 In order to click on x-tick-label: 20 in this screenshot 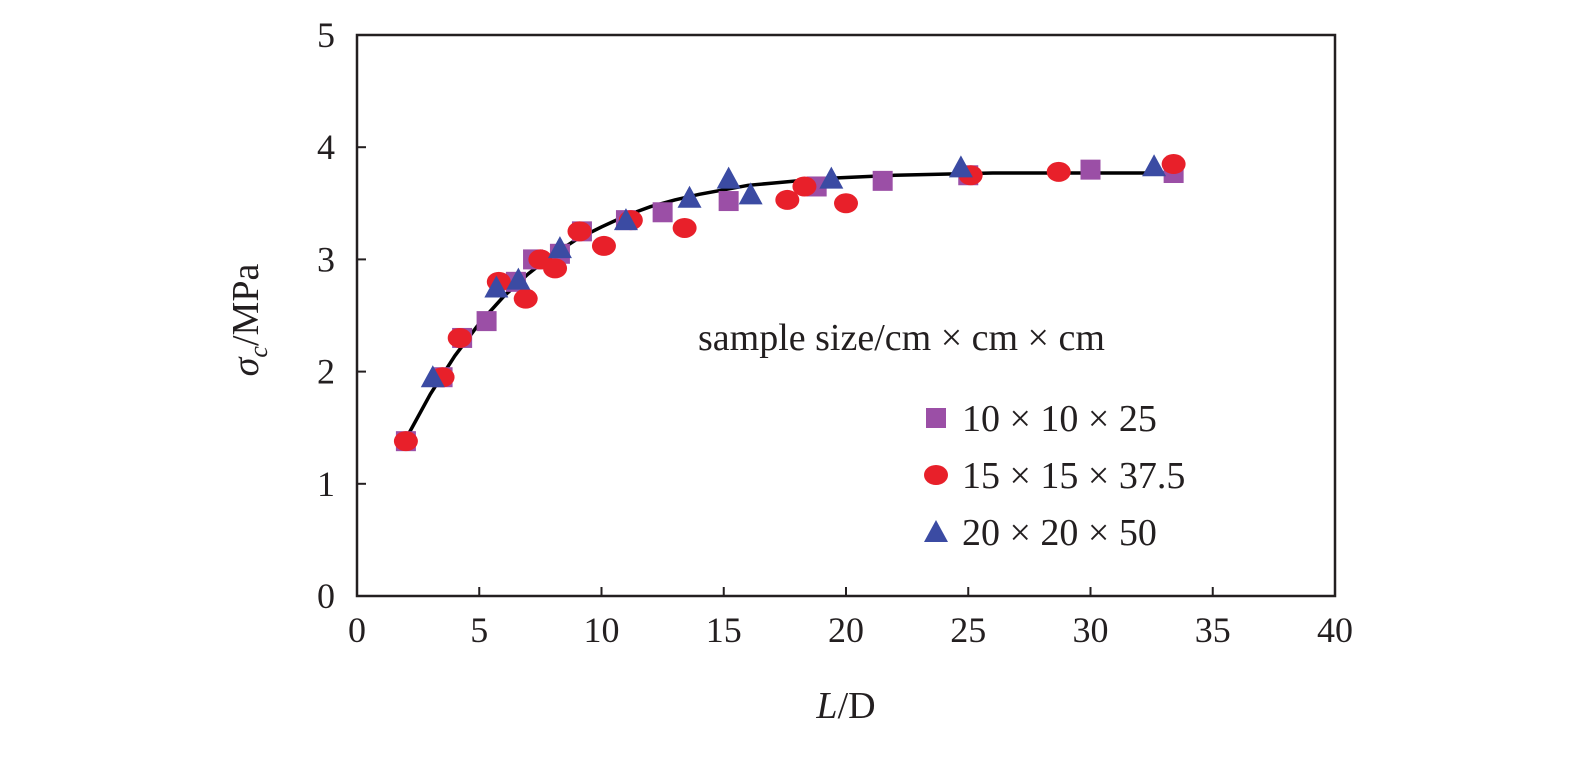, I will do `click(846, 630)`.